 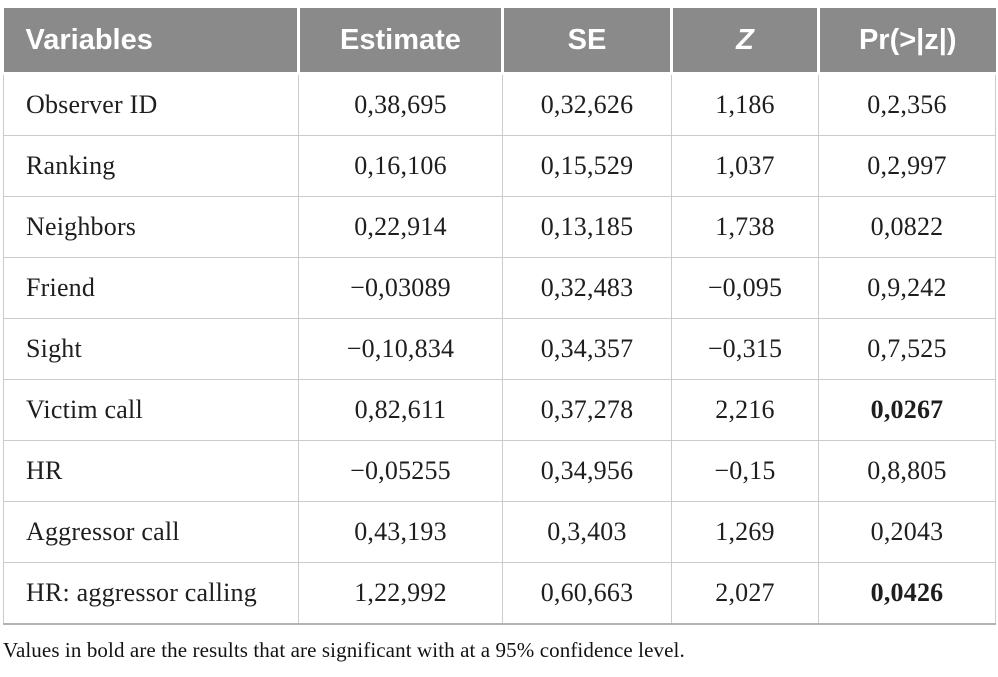 I want to click on cell-p: 0,0426, so click(x=907, y=593).